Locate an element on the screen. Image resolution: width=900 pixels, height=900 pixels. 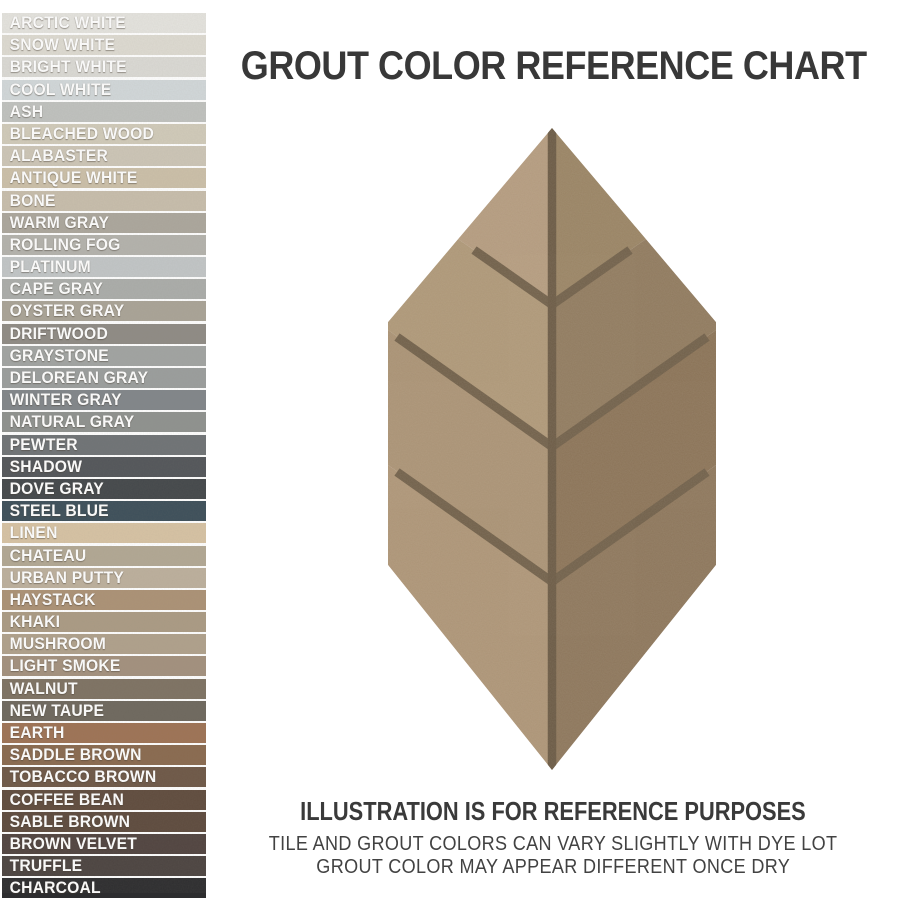
swatch-label: WINTER GRAY is located at coordinates (65, 400).